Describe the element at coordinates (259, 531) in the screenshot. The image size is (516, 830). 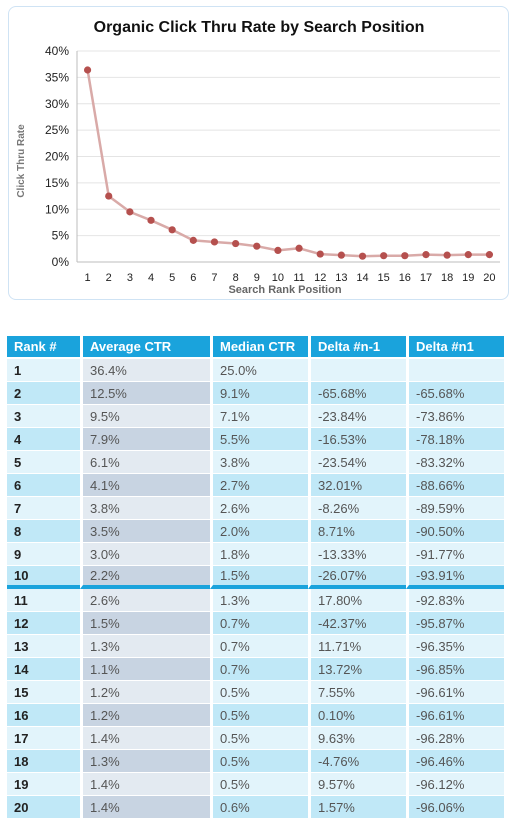
I see `median-ctr-cell: 2.0%` at that location.